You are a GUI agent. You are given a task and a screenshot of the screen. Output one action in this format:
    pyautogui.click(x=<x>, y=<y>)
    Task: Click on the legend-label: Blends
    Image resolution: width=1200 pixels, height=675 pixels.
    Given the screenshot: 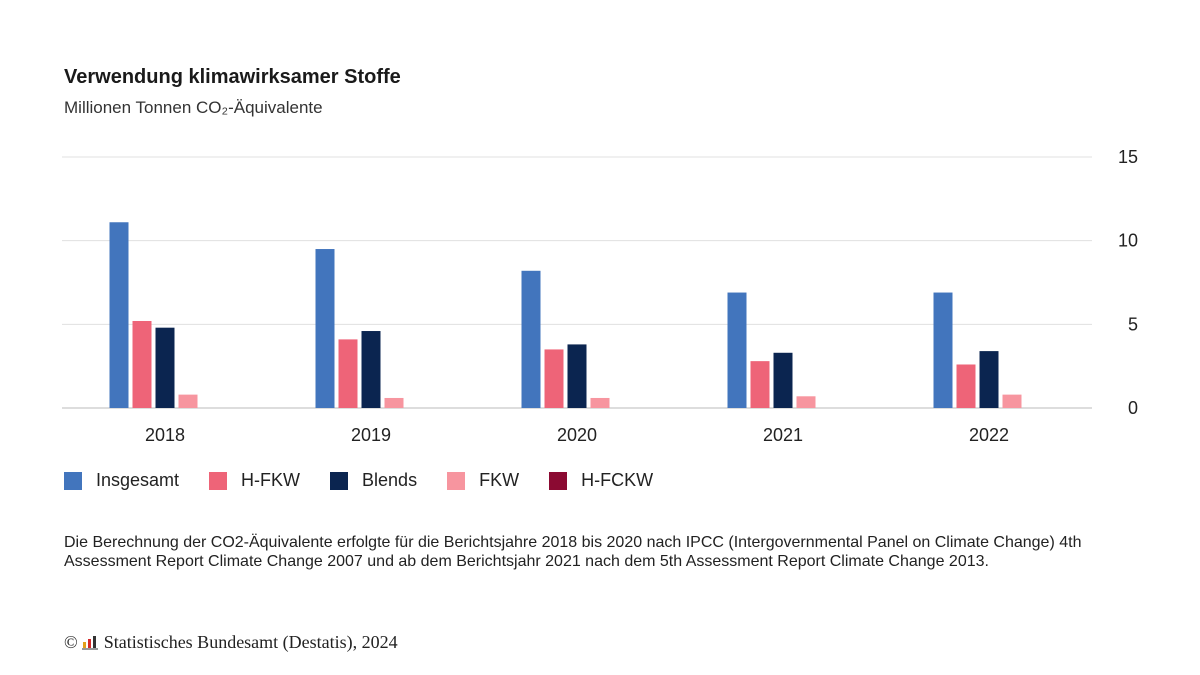 What is the action you would take?
    pyautogui.click(x=390, y=480)
    